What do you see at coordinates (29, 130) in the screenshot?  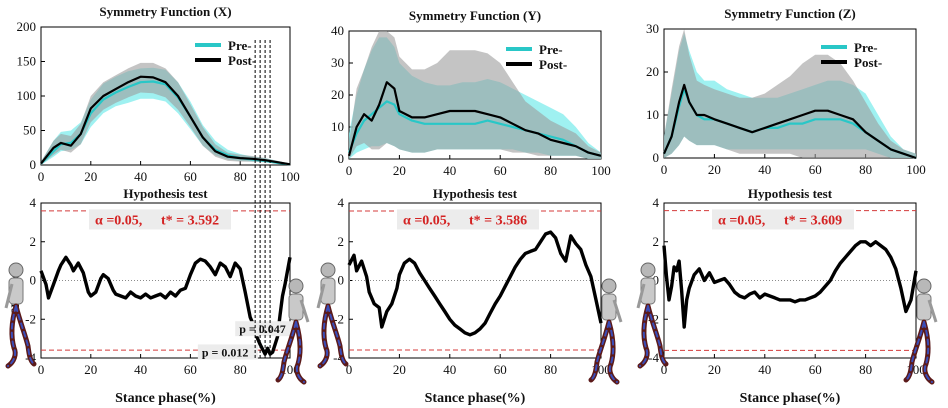 I see `y-tick-label: 50` at bounding box center [29, 130].